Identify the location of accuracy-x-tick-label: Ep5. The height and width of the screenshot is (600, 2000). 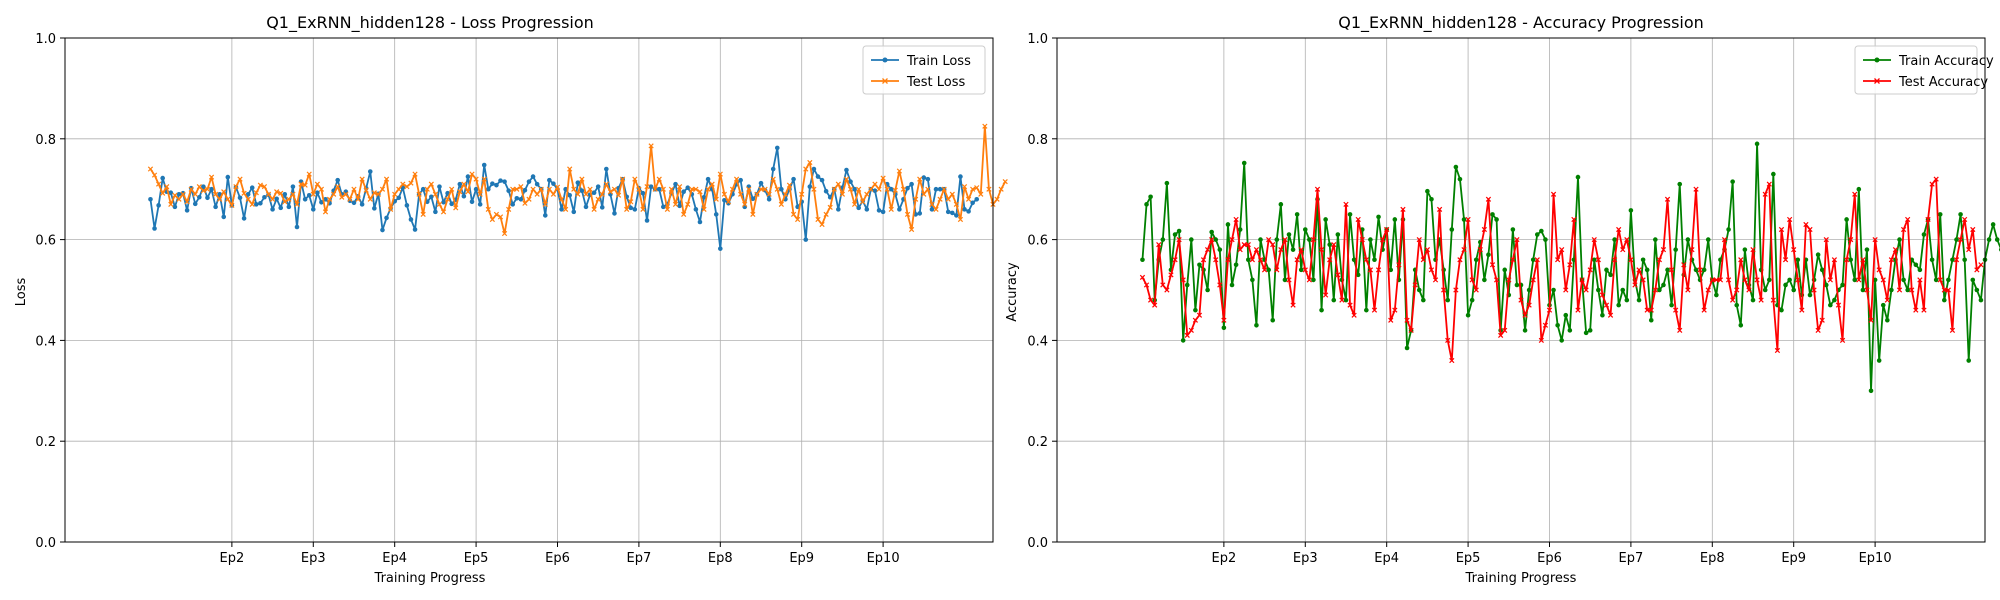
(1468, 558).